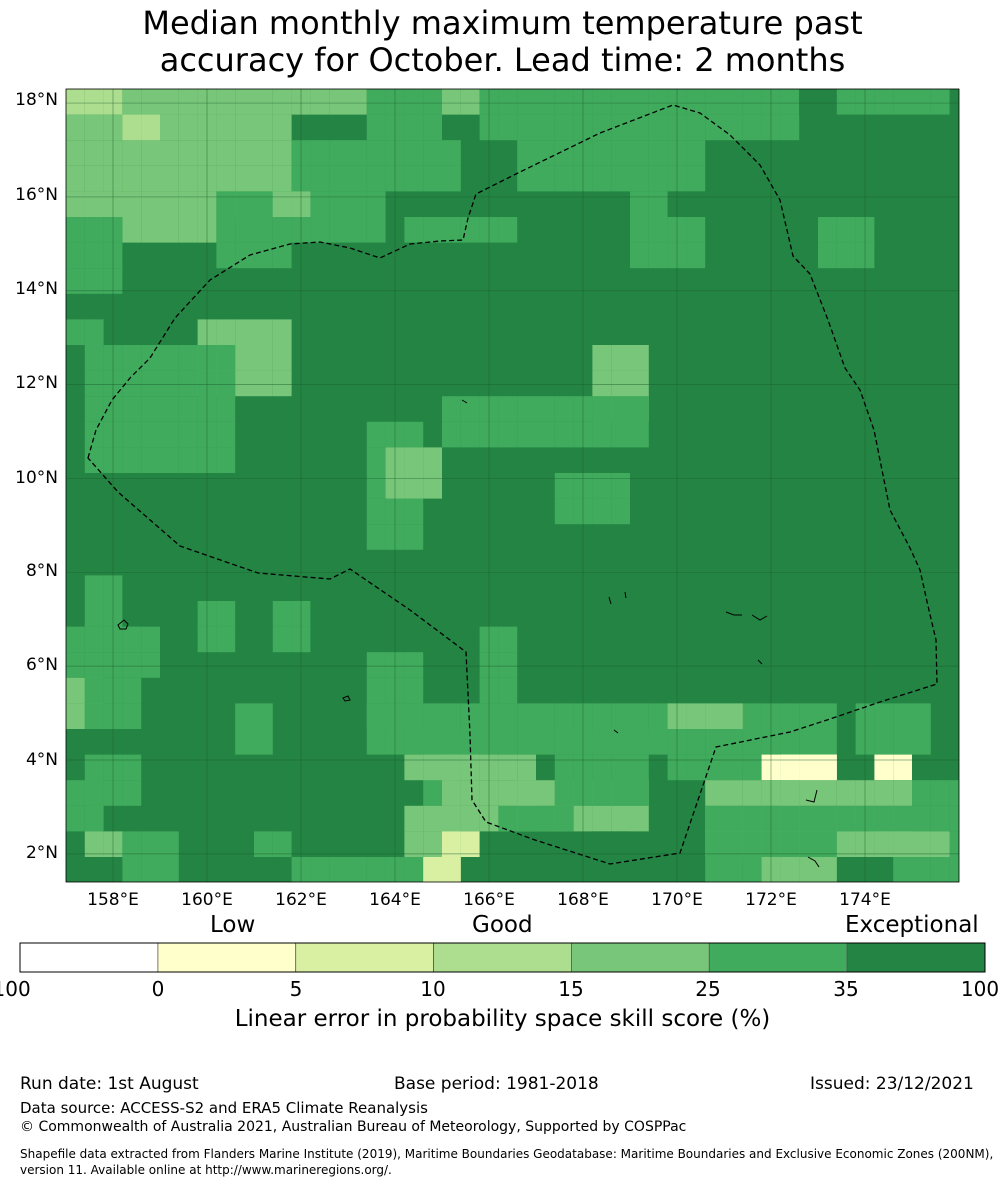  What do you see at coordinates (892, 1084) in the screenshot?
I see `issued-date: Issued: 23/12/2021` at bounding box center [892, 1084].